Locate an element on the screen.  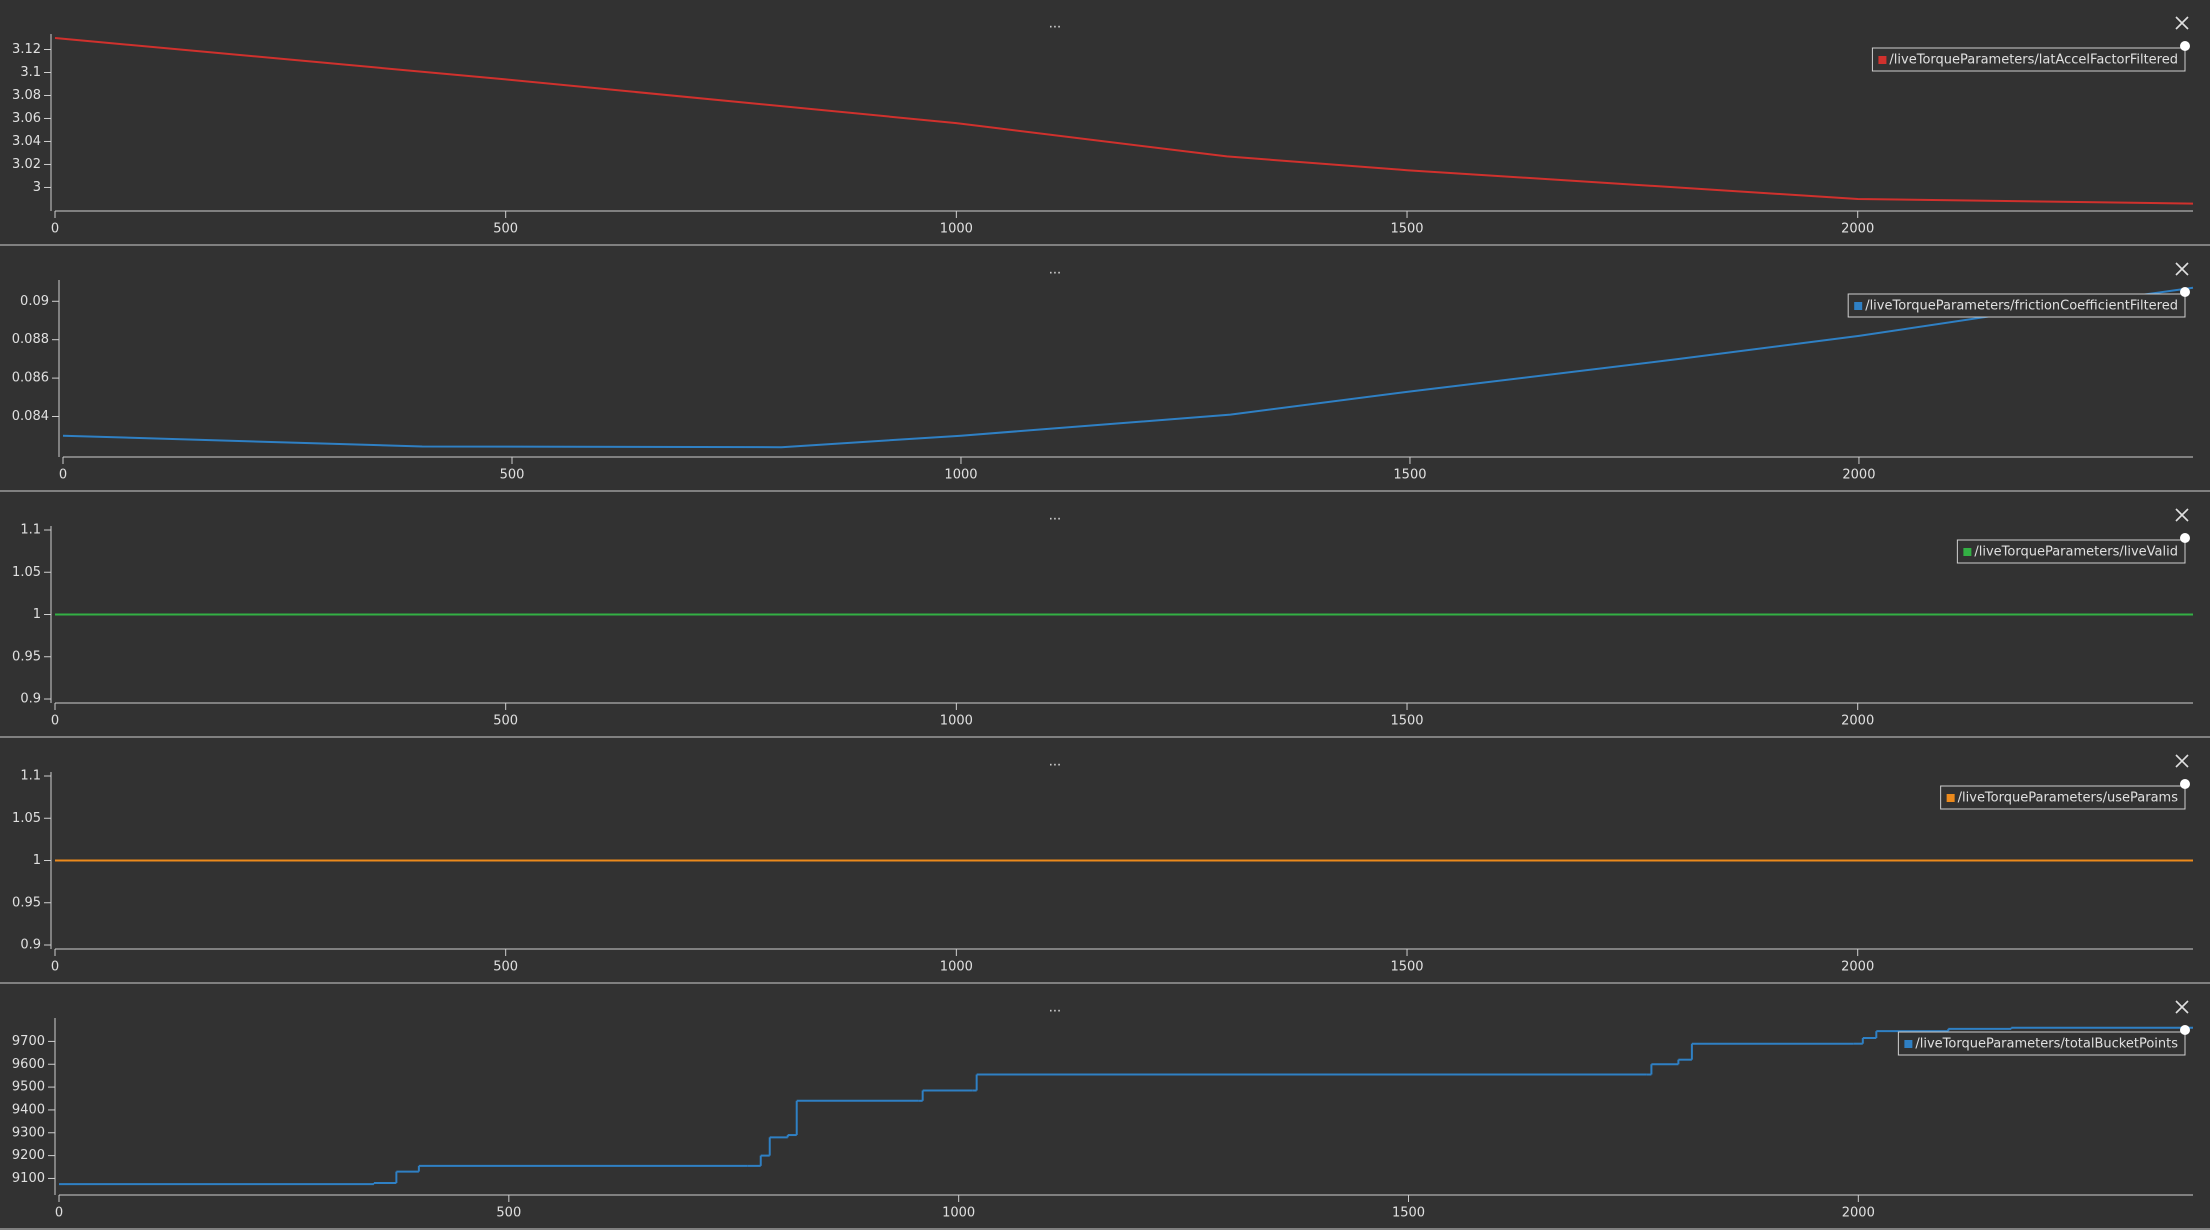
legend: /liveTorqueParameters/useParams is located at coordinates (2063, 797).